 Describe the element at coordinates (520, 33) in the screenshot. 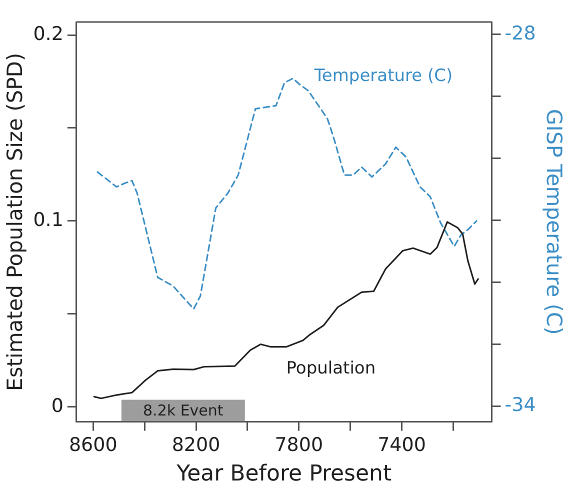

I see `y2-tick-label: -28` at that location.